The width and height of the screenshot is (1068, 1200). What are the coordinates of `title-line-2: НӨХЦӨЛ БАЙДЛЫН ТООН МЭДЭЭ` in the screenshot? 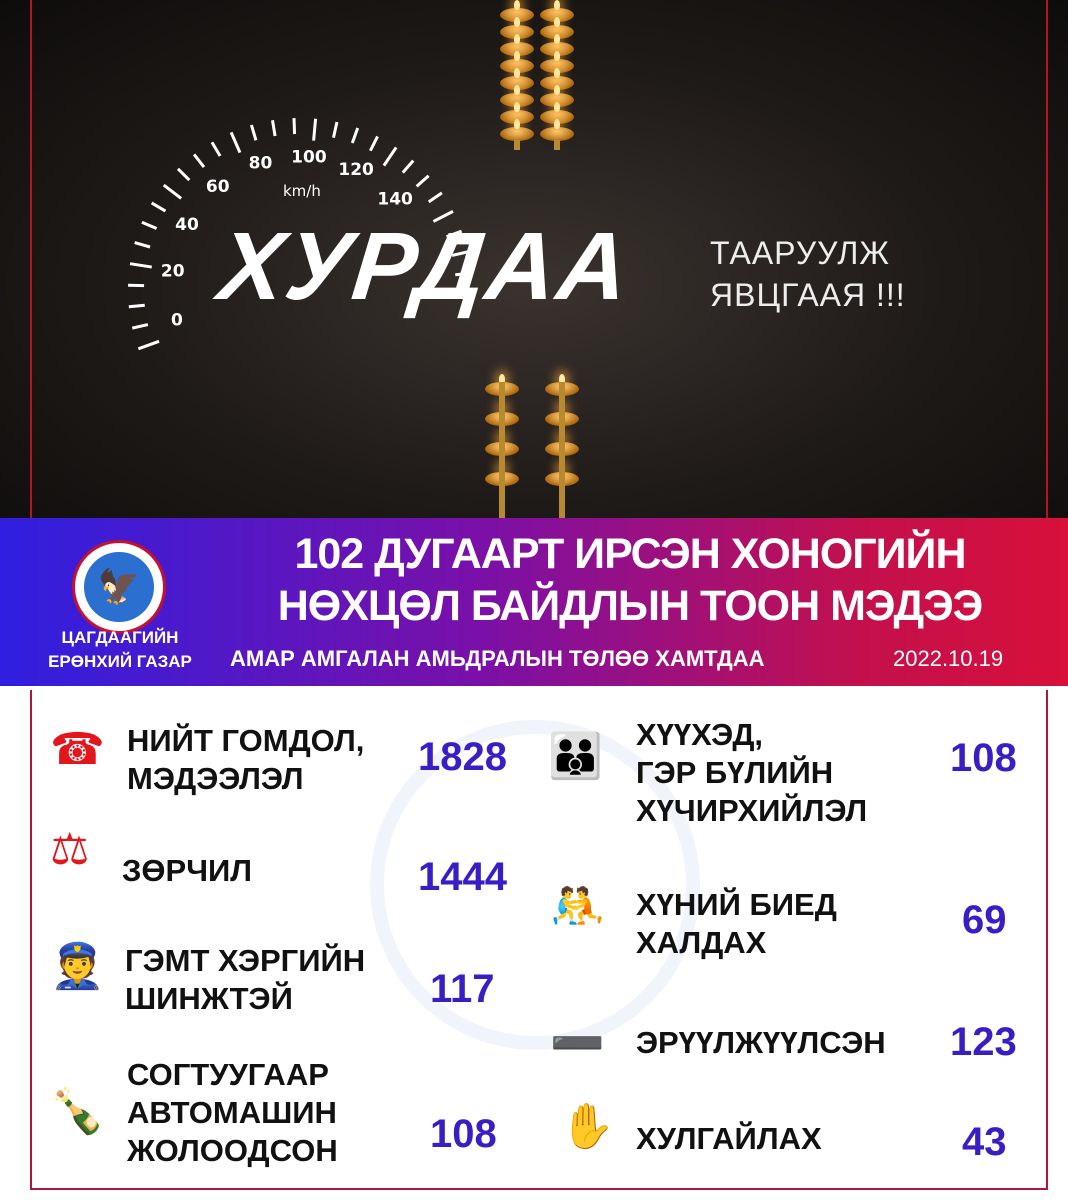 It's located at (630, 606).